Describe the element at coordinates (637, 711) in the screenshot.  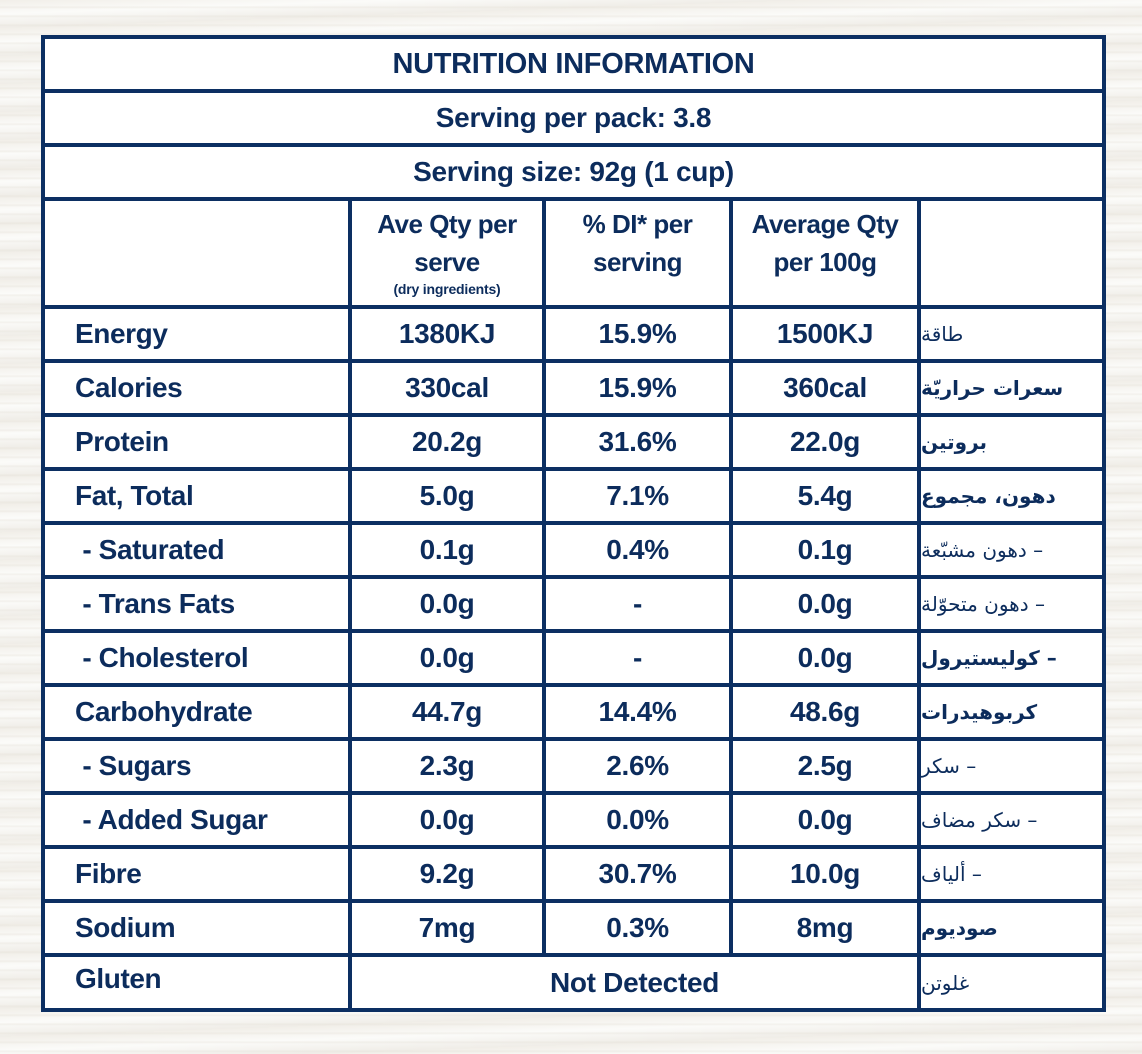
I see `daily-intake-value: 14.4%` at that location.